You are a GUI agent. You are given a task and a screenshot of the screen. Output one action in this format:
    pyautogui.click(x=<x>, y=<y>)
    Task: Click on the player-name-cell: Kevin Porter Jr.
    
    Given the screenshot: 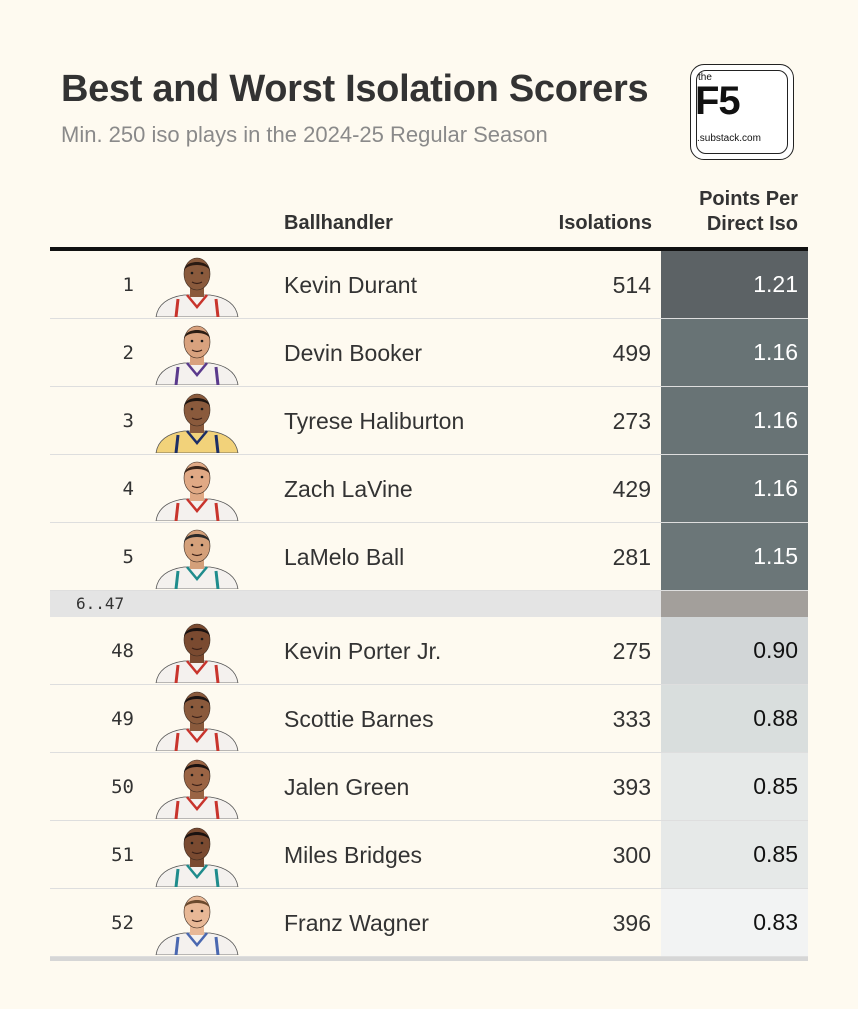 What is the action you would take?
    pyautogui.click(x=363, y=651)
    